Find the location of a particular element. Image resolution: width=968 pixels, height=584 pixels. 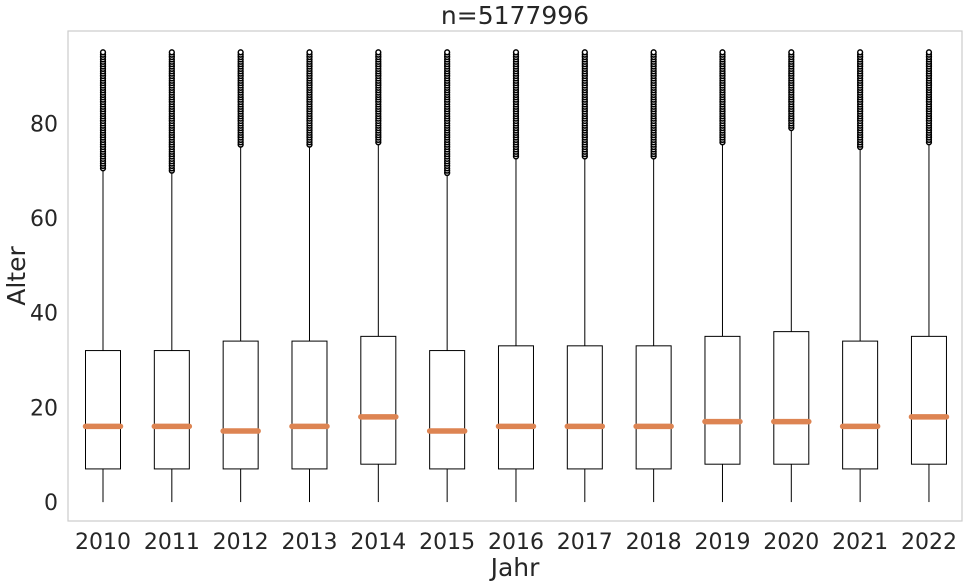

x-tick-label: 2015 is located at coordinates (447, 542).